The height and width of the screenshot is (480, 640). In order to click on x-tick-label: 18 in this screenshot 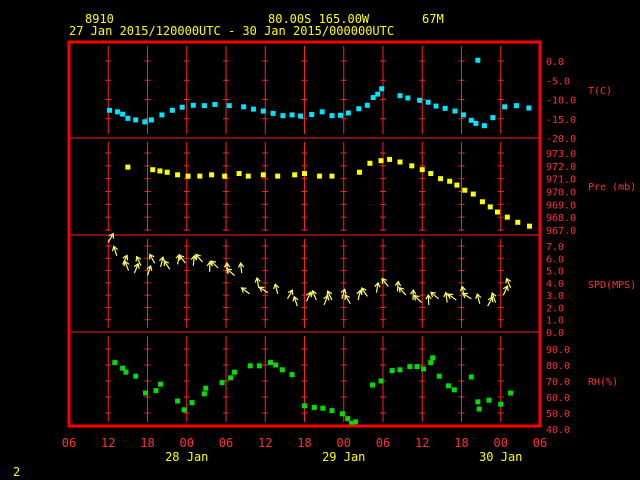, I will do `click(304, 443)`.